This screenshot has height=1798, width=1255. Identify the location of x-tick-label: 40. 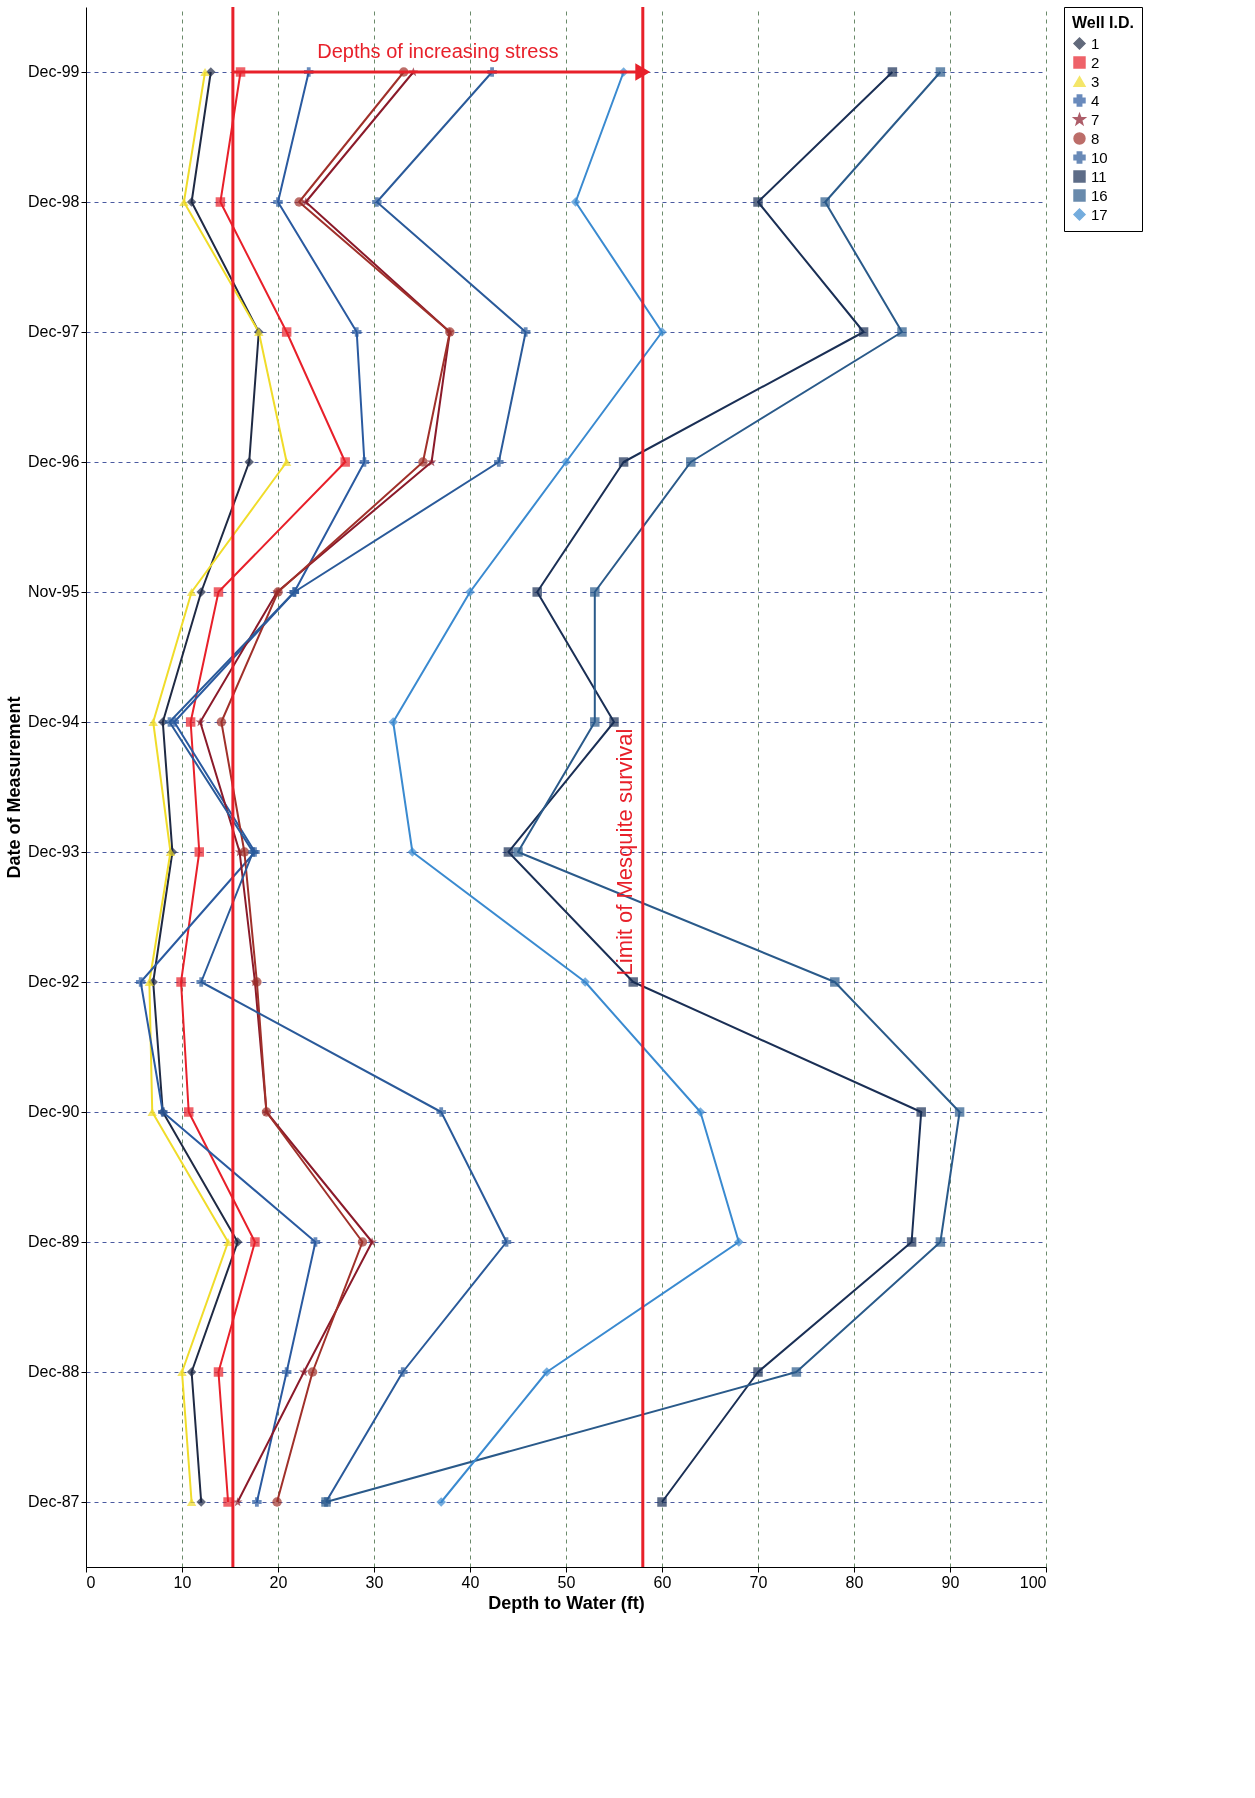
(470, 1582).